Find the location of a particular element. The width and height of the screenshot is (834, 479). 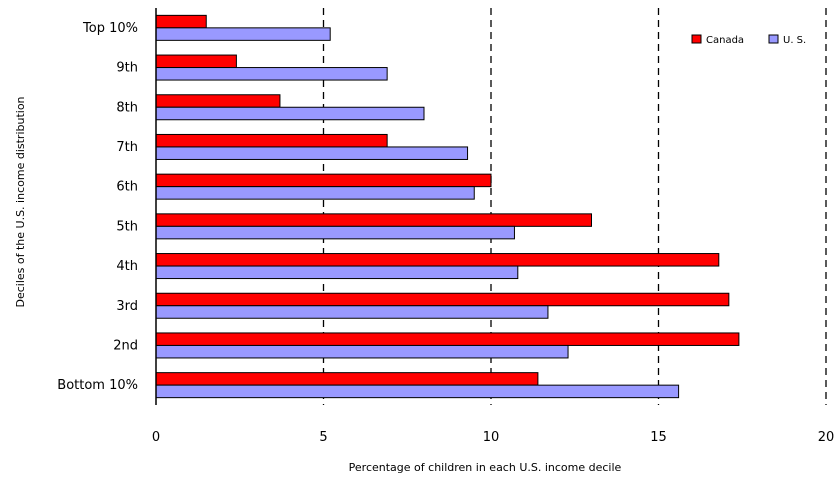

legend-swatch-us is located at coordinates (773, 39).